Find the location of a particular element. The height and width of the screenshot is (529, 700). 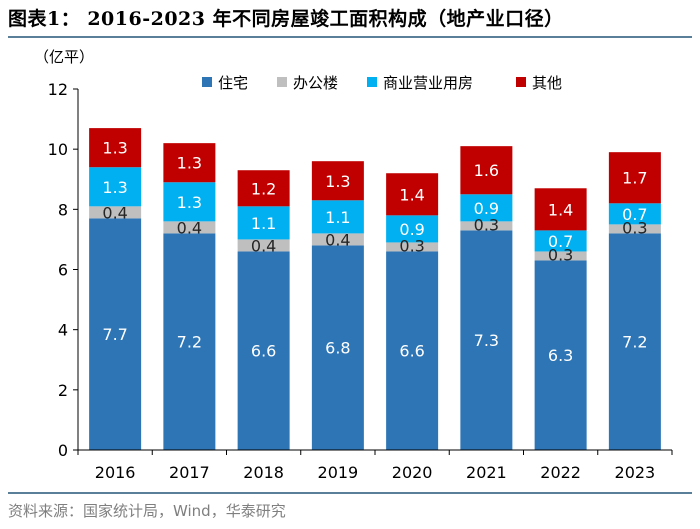

x-axis: 2016 2017 2018 2019 2020 2021 2022 2023 is located at coordinates (375, 465).